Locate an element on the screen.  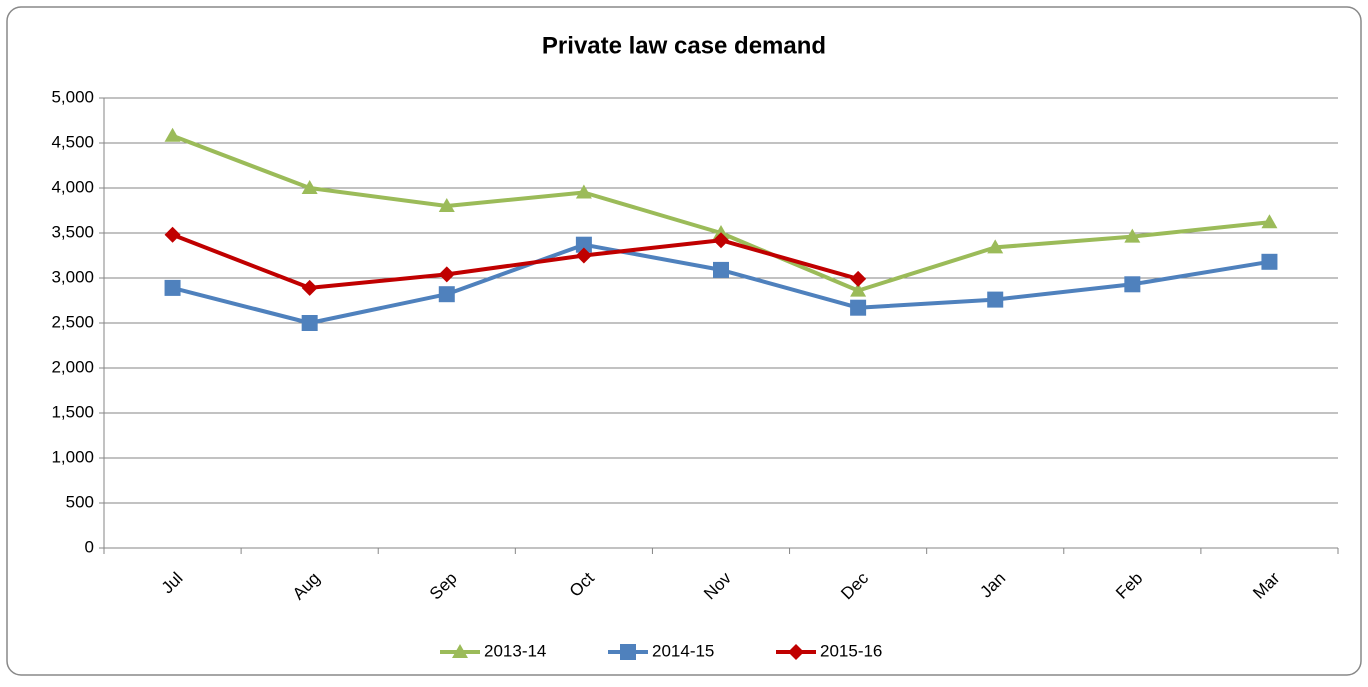
y-tick-label: 1,000 is located at coordinates (72, 456).